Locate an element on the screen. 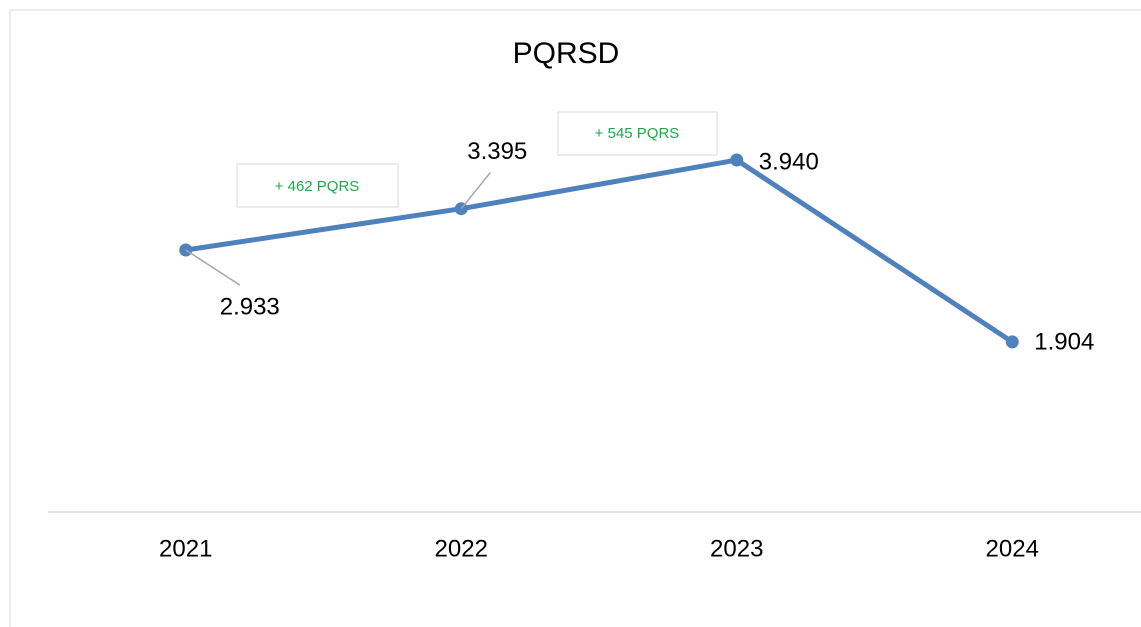 This screenshot has width=1141, height=627. chart-title: PQRSD is located at coordinates (566, 53).